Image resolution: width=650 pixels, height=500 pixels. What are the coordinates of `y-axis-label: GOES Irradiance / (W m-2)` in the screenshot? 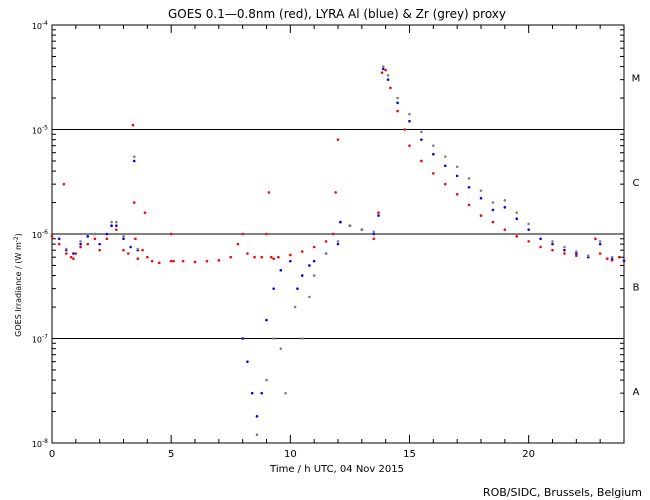 It's located at (18, 285).